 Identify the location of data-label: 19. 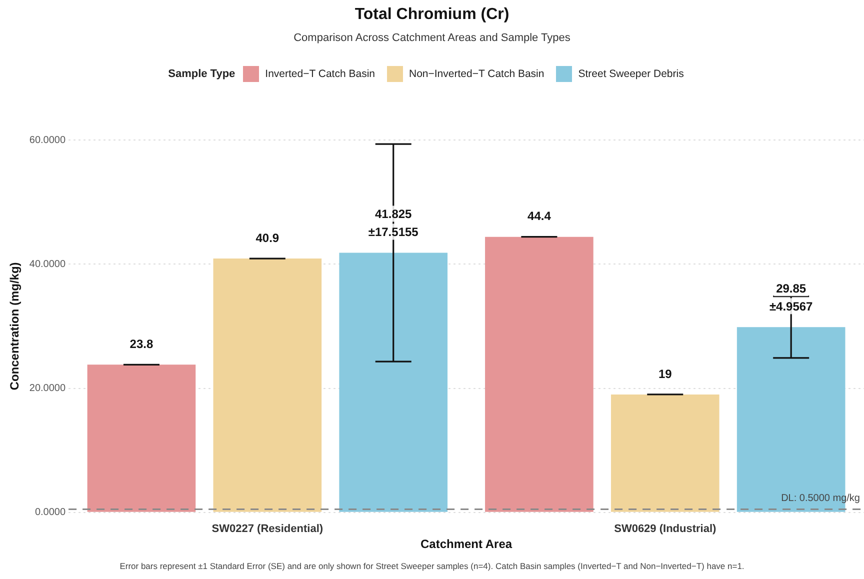
(665, 373).